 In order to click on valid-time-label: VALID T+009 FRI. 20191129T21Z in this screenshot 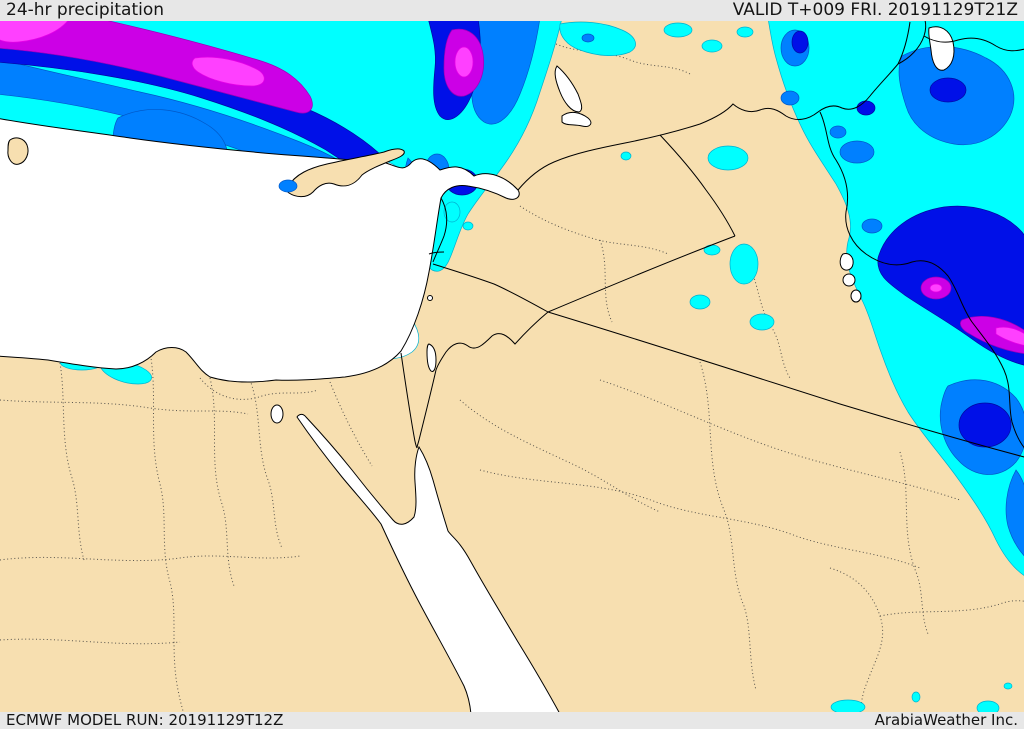, I will do `click(875, 10)`.